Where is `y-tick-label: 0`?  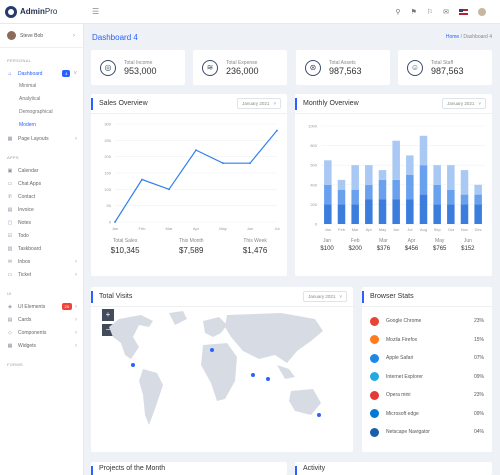
y-tick-label: 0 is located at coordinates (110, 222).